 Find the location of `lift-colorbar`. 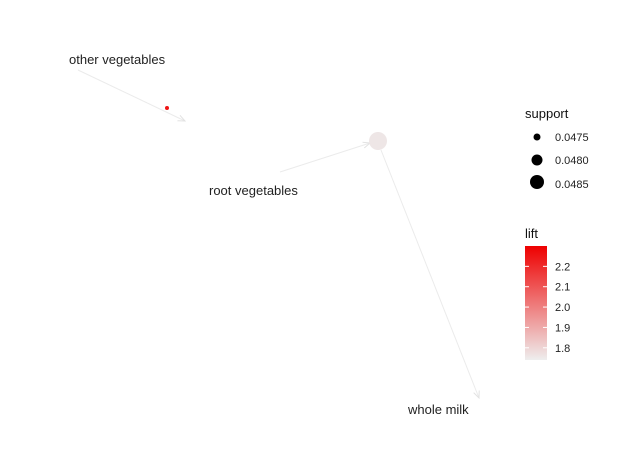

lift-colorbar is located at coordinates (536, 303).